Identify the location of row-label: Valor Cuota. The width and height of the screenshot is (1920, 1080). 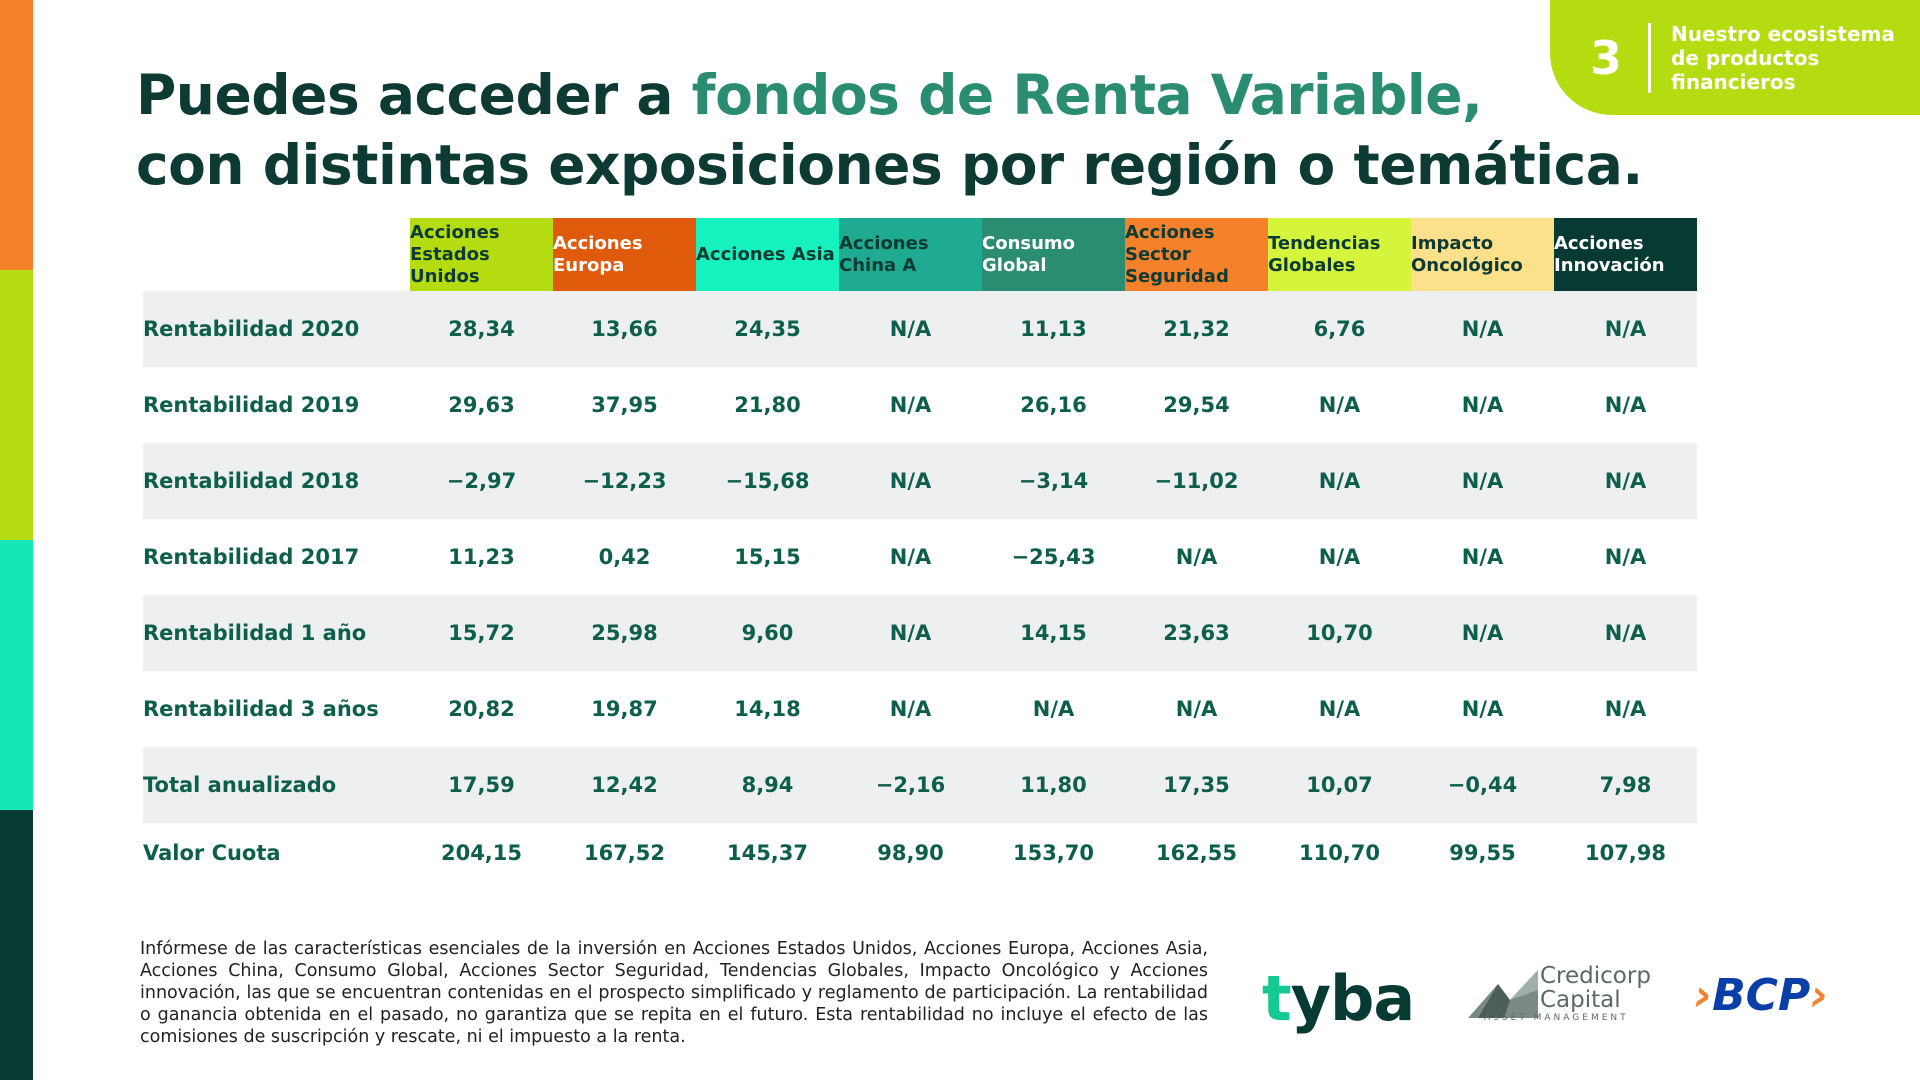
(212, 853).